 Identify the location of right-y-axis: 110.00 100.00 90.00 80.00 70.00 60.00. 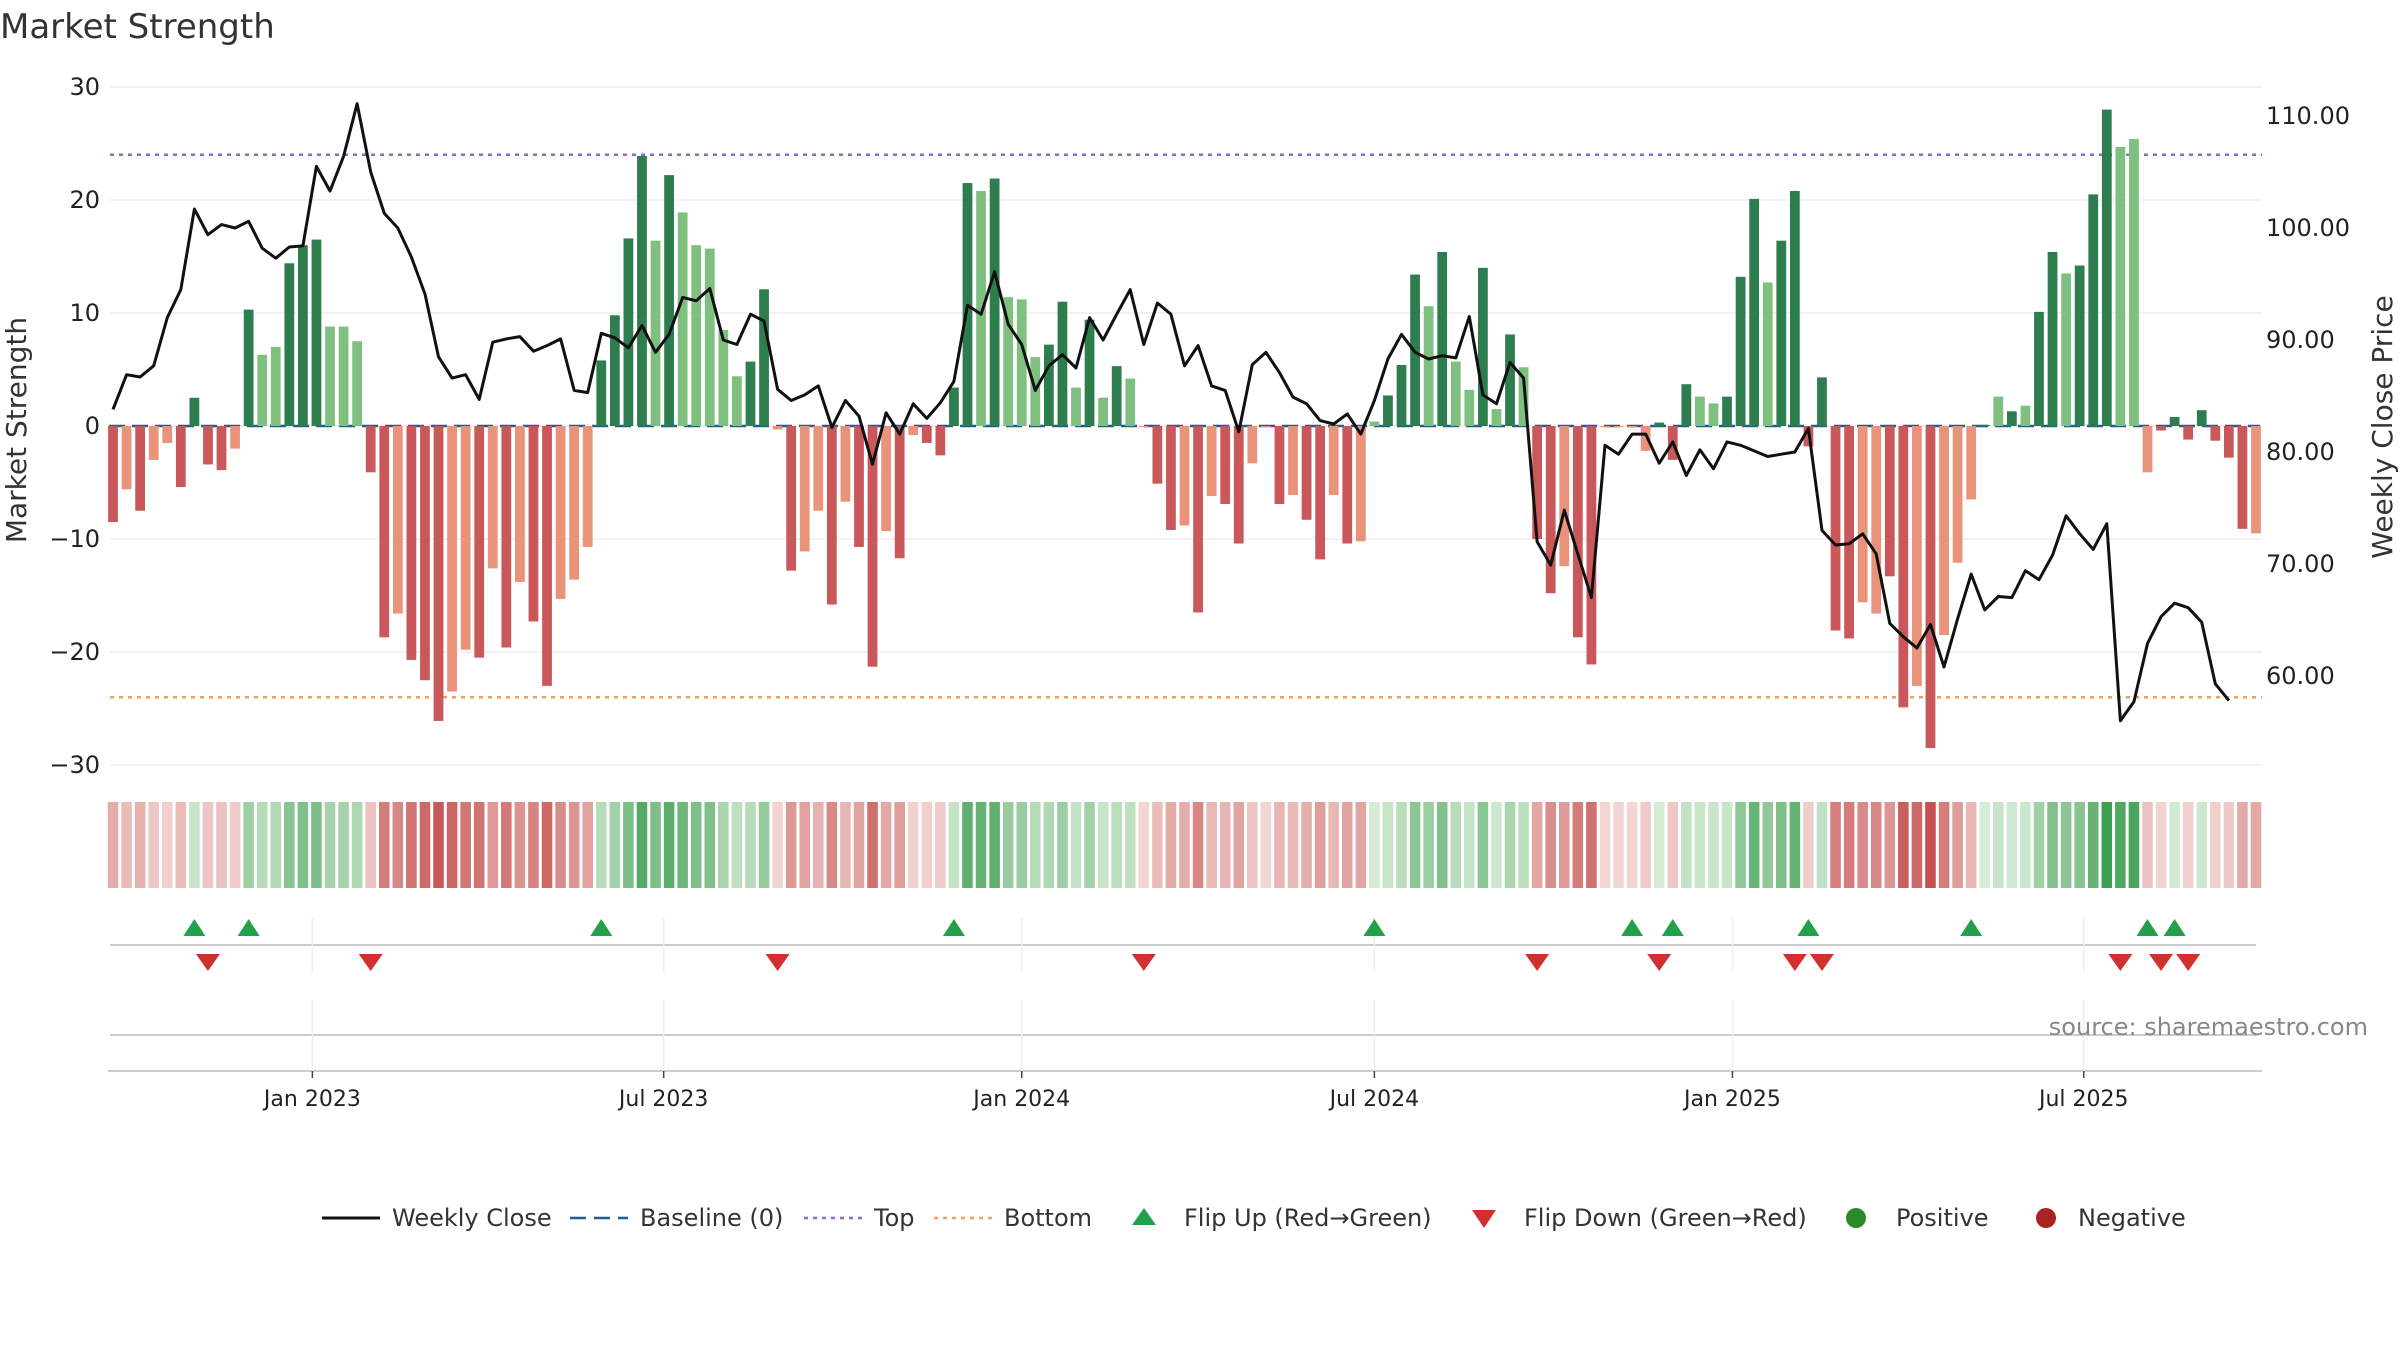
(2308, 396).